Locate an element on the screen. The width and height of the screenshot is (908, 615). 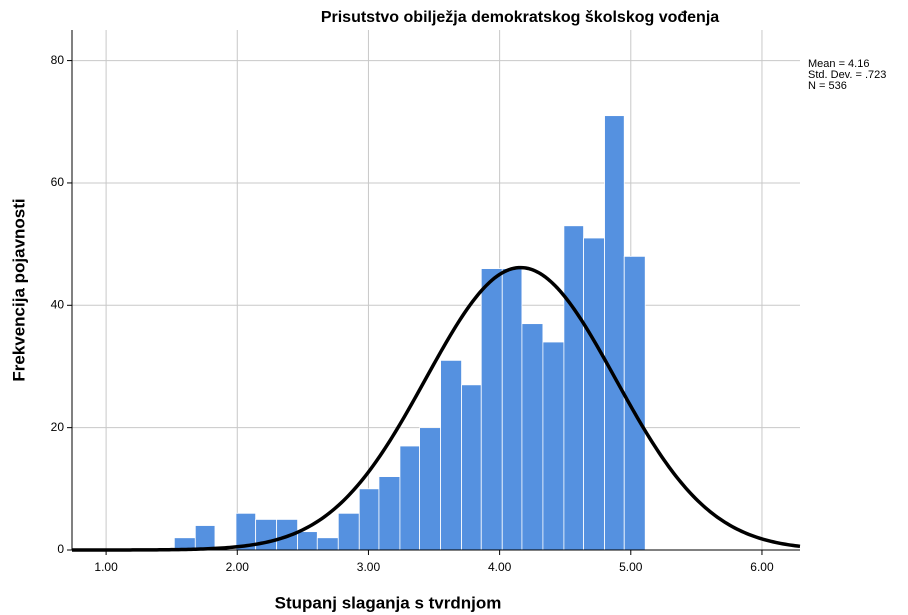
y-axis-label: Frekvencija pojavnosti is located at coordinates (18, 289).